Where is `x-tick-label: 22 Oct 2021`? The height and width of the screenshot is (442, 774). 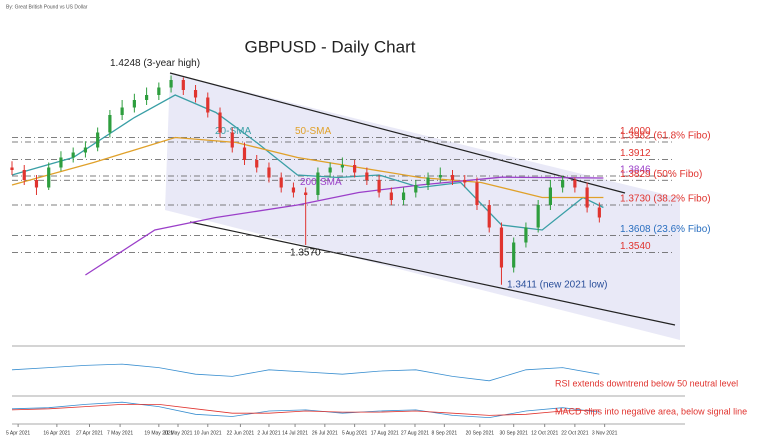 x-tick-label: 22 Oct 2021 is located at coordinates (574, 433).